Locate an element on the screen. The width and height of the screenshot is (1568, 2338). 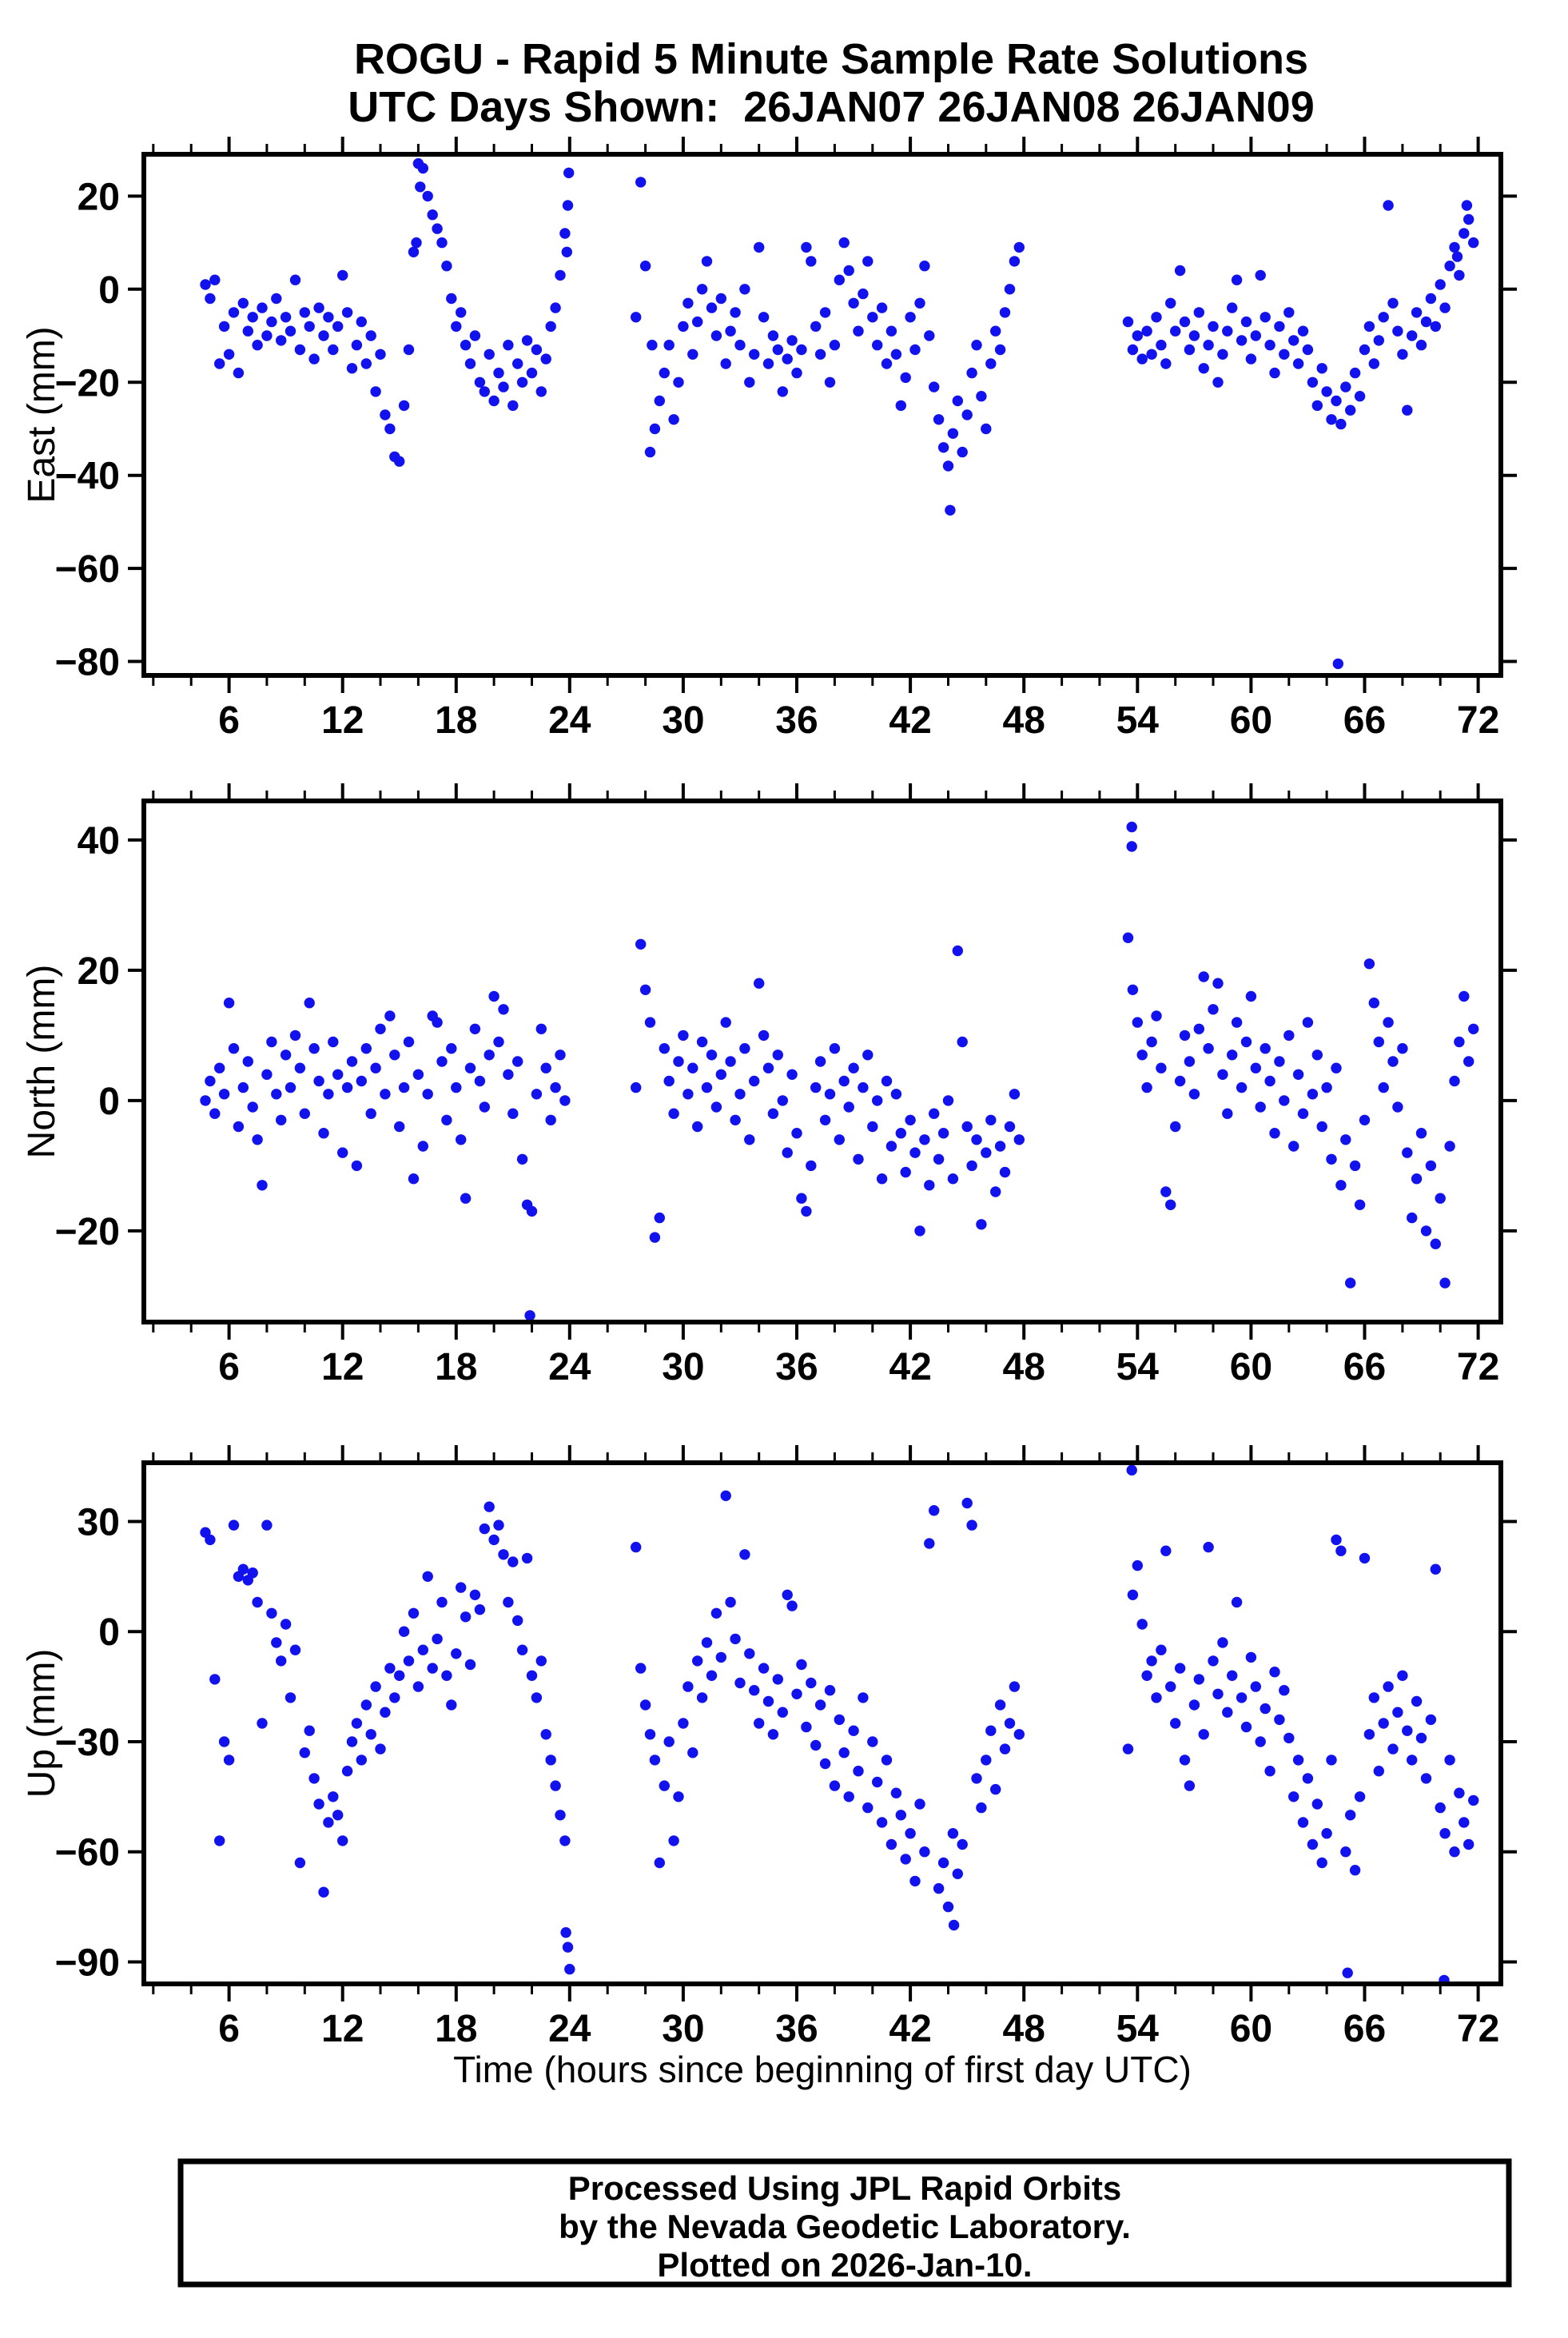
footer-border is located at coordinates (845, 2223).